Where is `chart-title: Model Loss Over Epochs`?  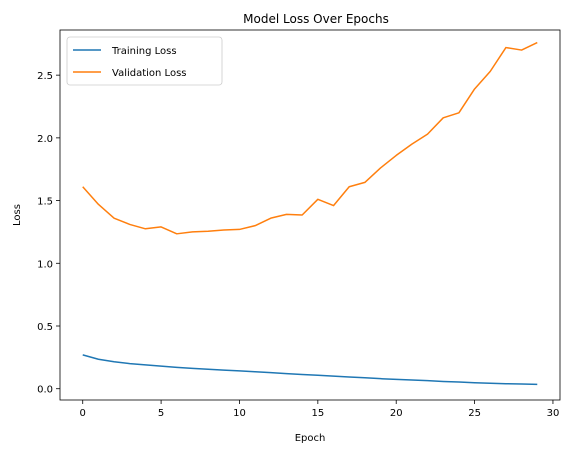 chart-title: Model Loss Over Epochs is located at coordinates (316, 19).